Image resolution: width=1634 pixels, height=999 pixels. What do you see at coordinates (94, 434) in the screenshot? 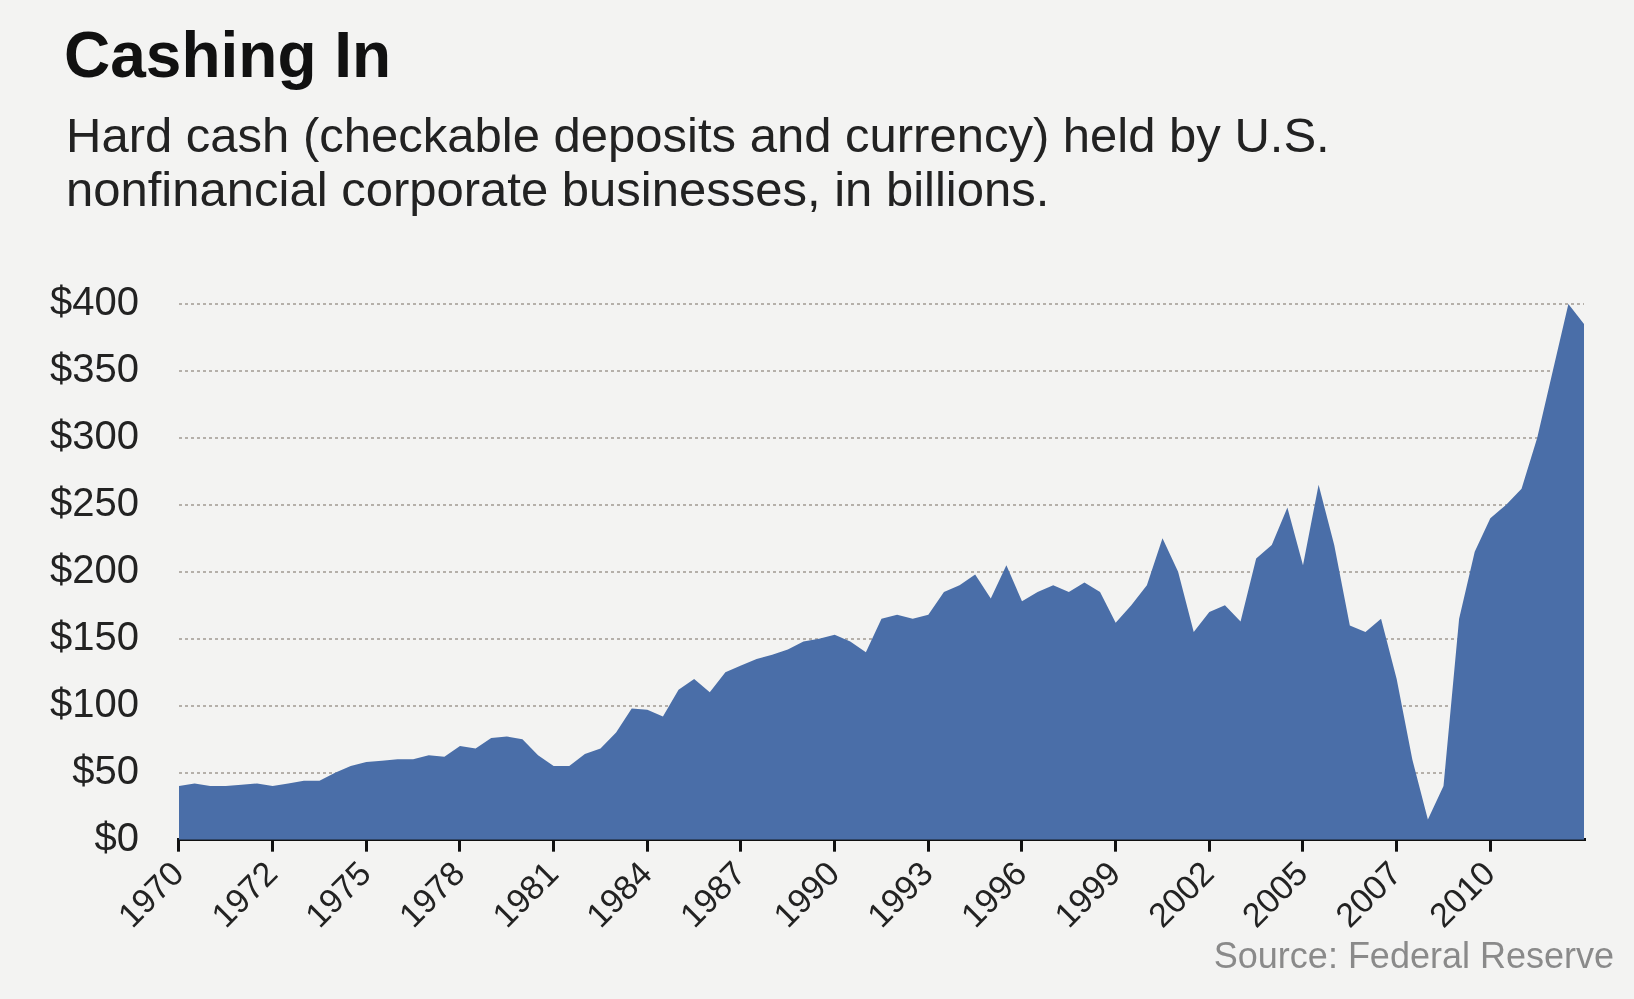
I see `y-tick-label: $300` at bounding box center [94, 434].